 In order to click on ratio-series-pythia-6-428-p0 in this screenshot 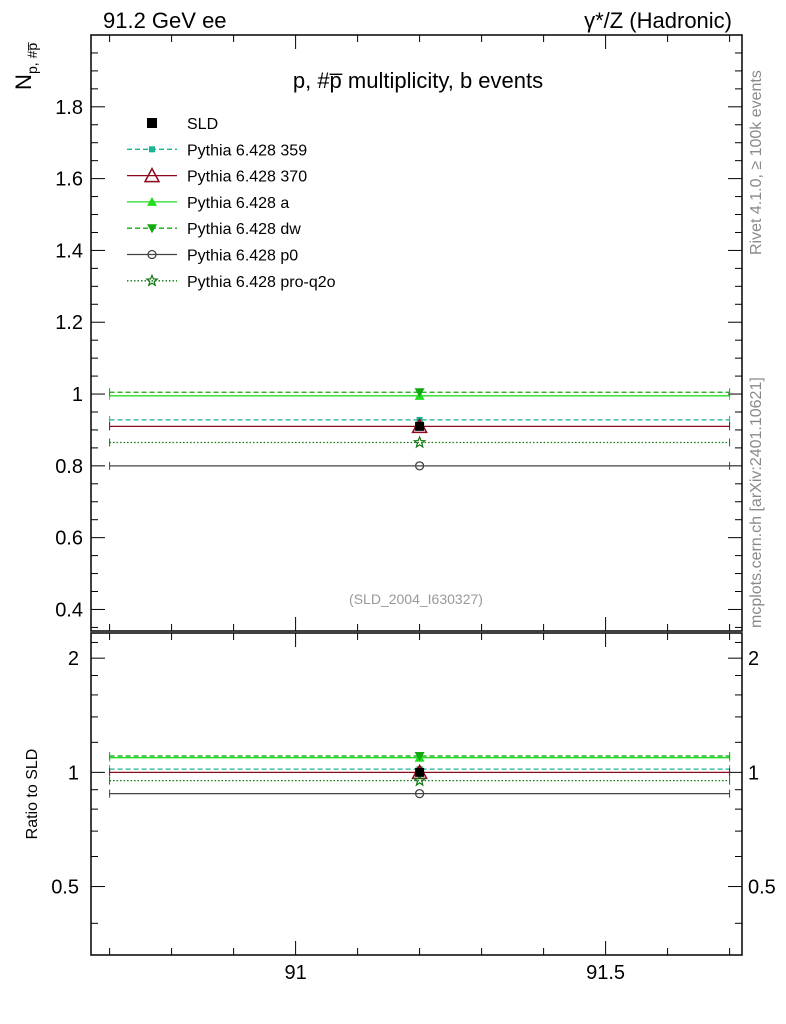, I will do `click(420, 793)`.